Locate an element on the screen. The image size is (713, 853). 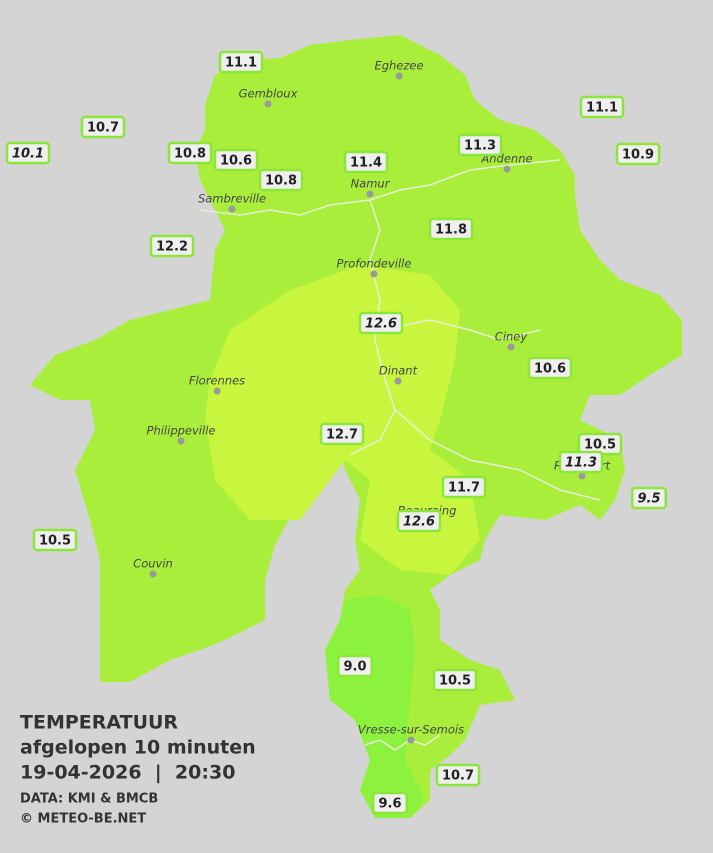
title: TEMPERATUUR is located at coordinates (99, 723).